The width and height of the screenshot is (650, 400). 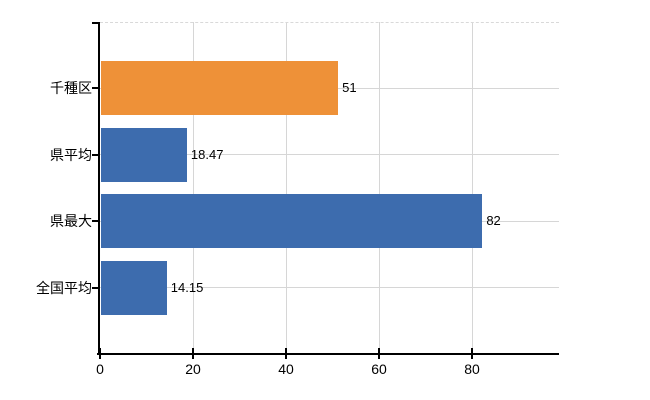 What do you see at coordinates (71, 154) in the screenshot?
I see `category-label: 県平均` at bounding box center [71, 154].